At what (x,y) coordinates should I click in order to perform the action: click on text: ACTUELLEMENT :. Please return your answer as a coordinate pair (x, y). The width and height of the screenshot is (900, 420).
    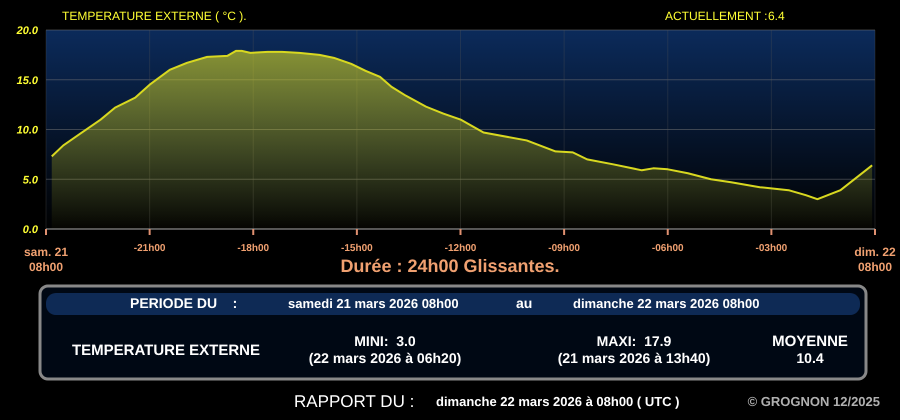
    Looking at the image, I should click on (716, 16).